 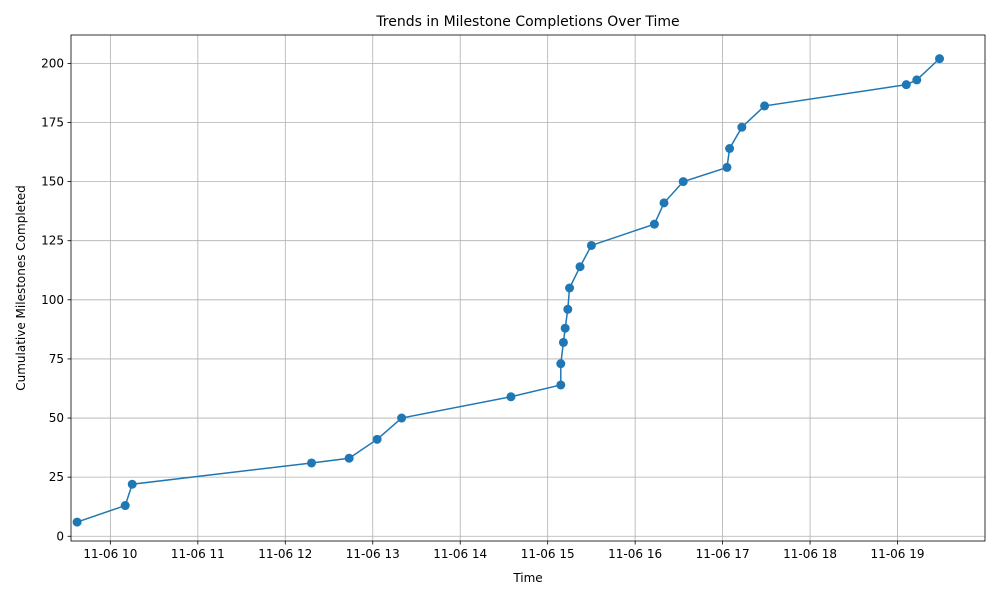 What do you see at coordinates (635, 554) in the screenshot?
I see `x-tick-label: 11-06 16` at bounding box center [635, 554].